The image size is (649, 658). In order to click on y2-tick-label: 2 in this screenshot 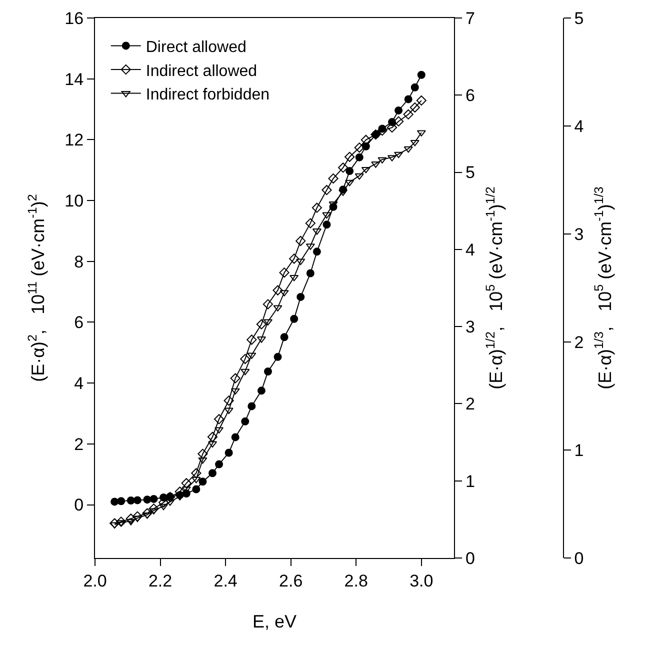, I will do `click(470, 404)`.